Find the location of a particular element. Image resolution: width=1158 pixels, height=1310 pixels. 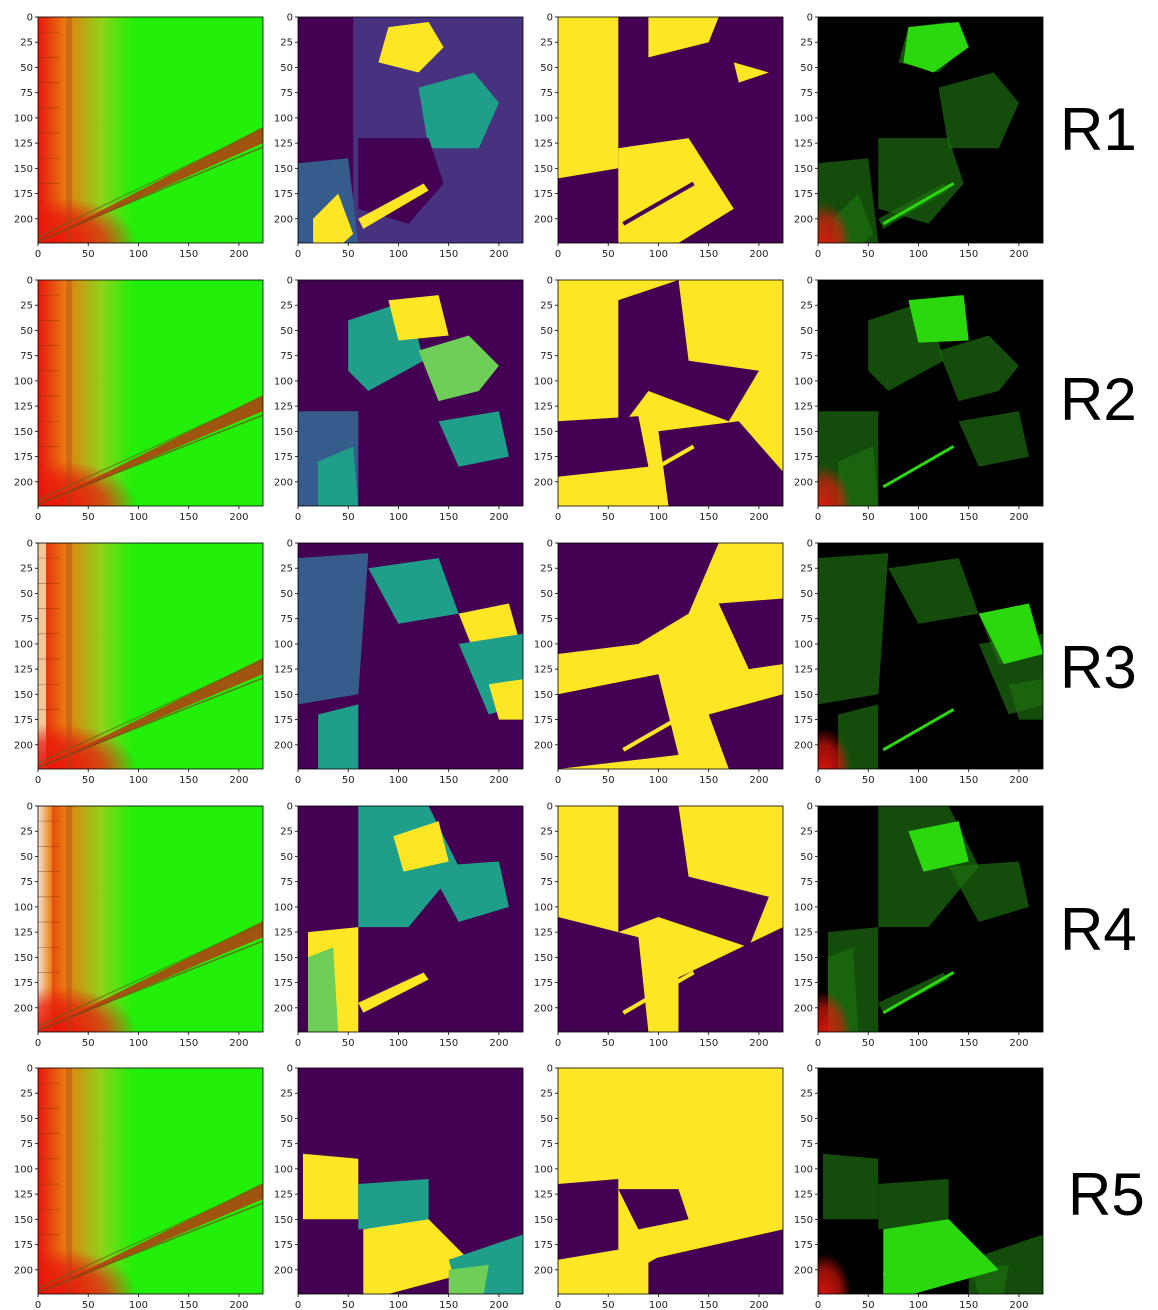

panel-r3-c3: 0 25 50 75 100 125 150 175 200 0 50 100 150 200 is located at coordinates (659, 662).